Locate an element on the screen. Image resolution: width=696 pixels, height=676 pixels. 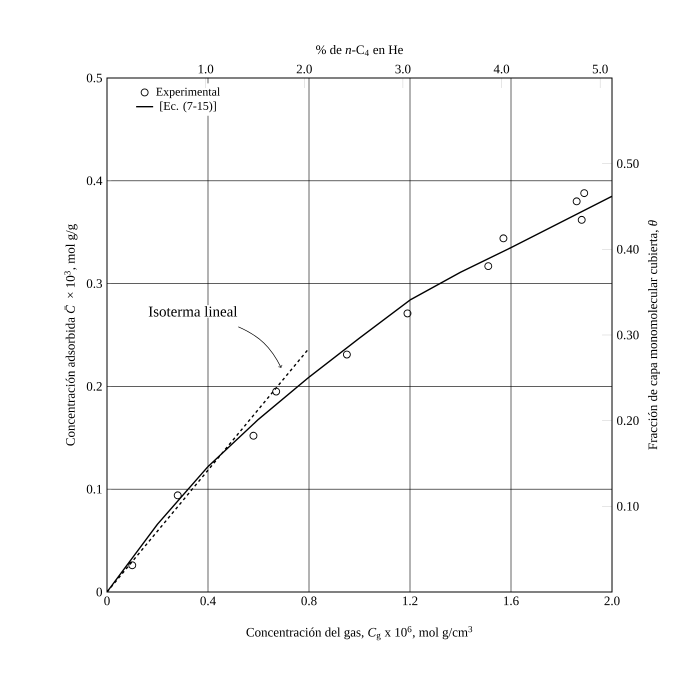
y-axis-title: Concentración adsorbida C̄ × 10$^{3}$, mol g/g is located at coordinates (71, 335).